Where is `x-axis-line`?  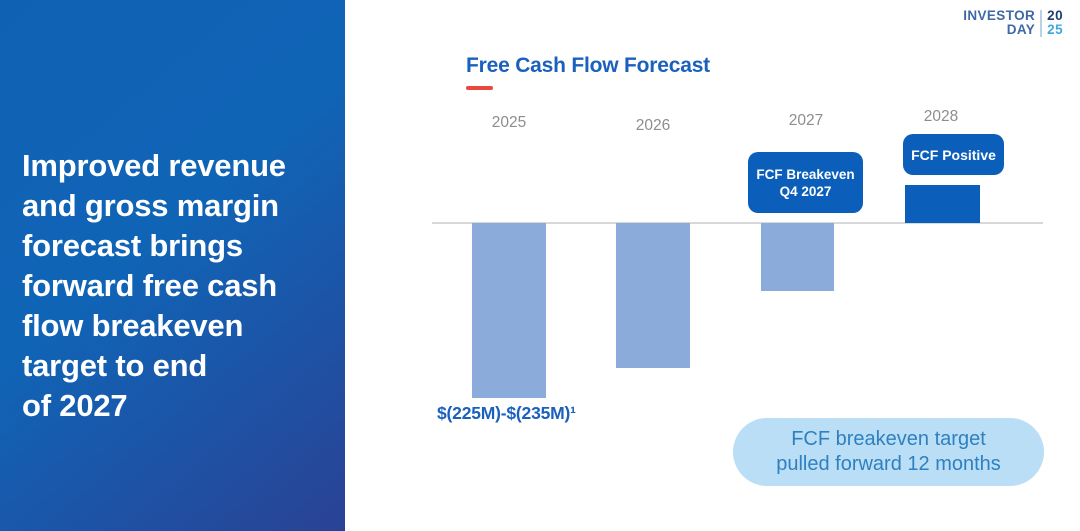 x-axis-line is located at coordinates (737, 223).